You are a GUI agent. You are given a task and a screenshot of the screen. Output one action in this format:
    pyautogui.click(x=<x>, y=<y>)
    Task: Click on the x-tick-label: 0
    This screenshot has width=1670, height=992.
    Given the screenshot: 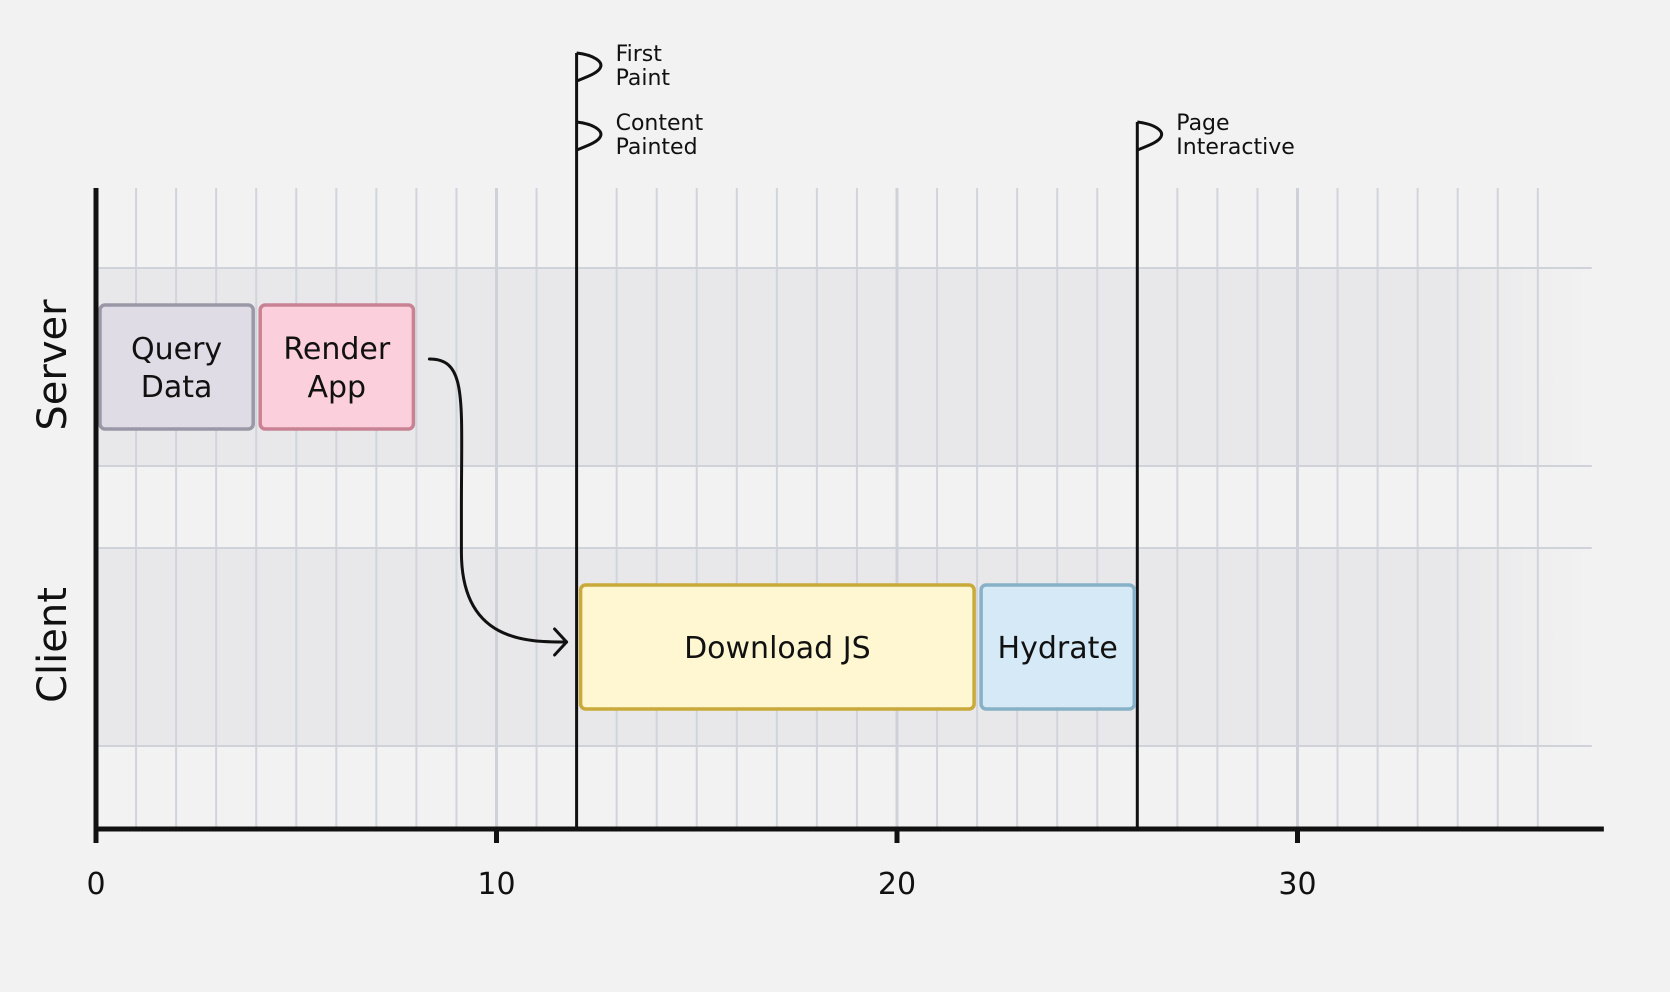 What is the action you would take?
    pyautogui.click(x=95, y=884)
    